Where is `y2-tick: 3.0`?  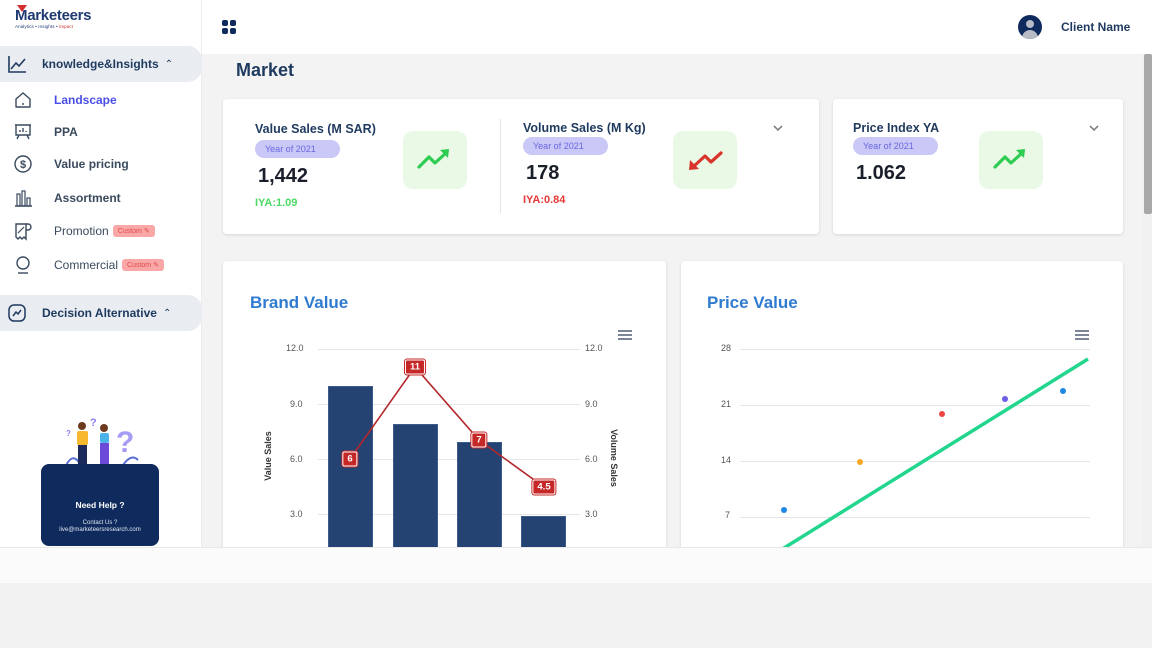 y2-tick: 3.0 is located at coordinates (591, 514).